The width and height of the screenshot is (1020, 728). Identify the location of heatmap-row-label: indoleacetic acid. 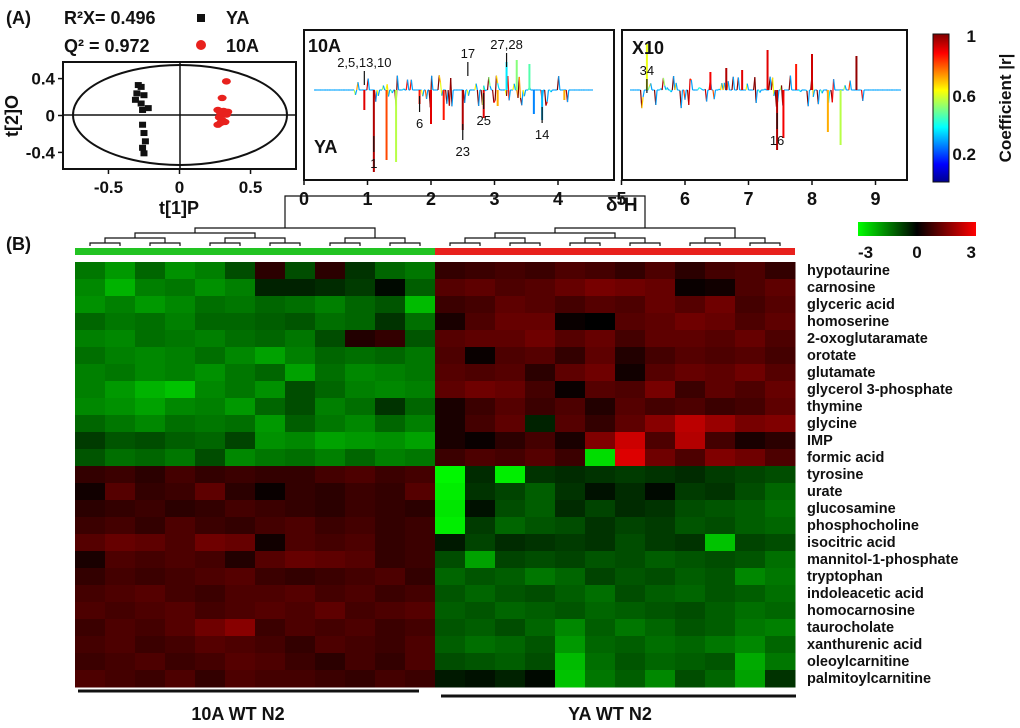
(865, 594).